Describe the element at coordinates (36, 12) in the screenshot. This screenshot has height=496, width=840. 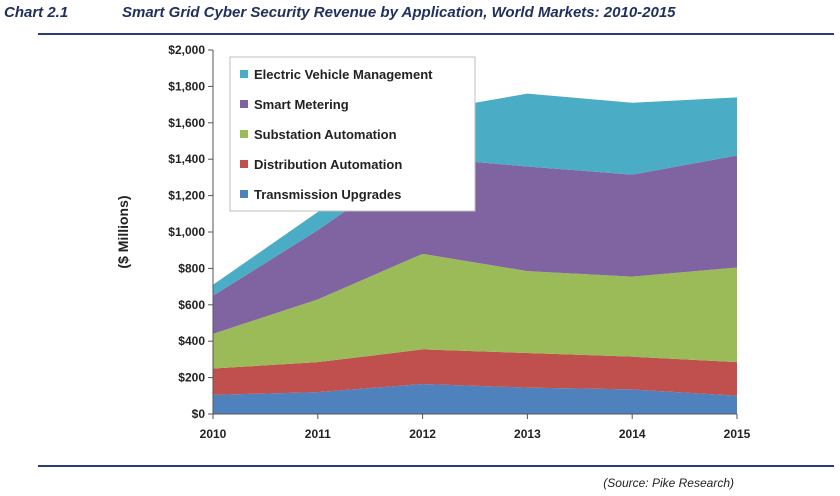
I see `chart-number: Chart 2.1` at that location.